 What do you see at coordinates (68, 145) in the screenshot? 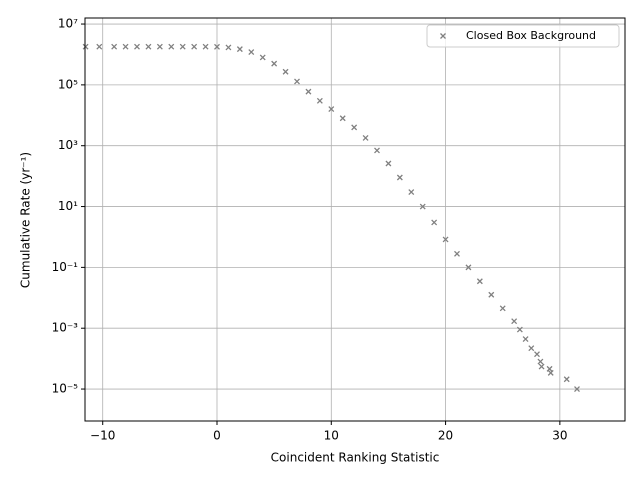
I see `y-tick-label: 10³` at bounding box center [68, 145].